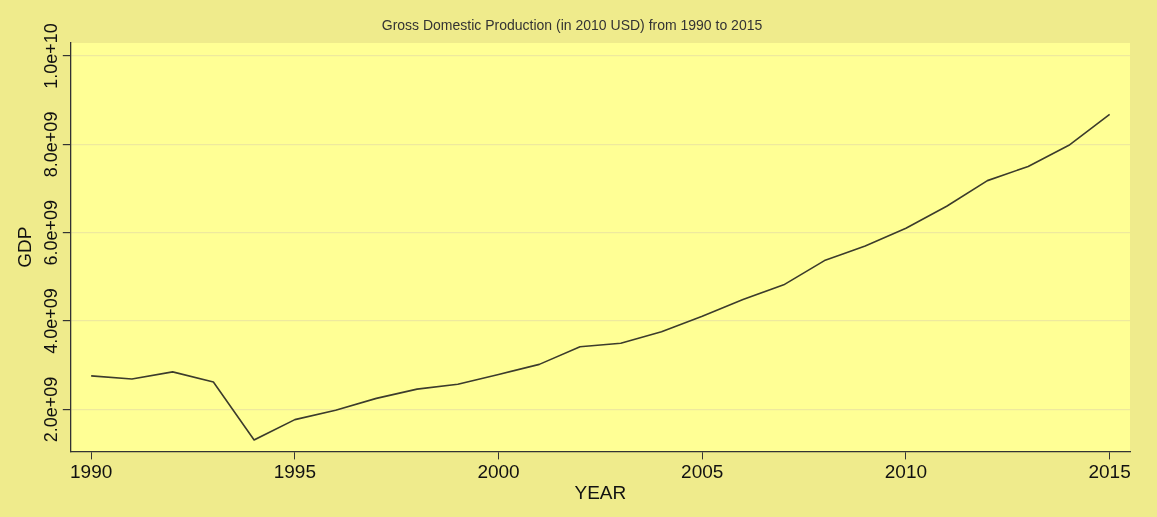 This screenshot has height=517, width=1157. I want to click on y-axis-title: GDP, so click(24, 247).